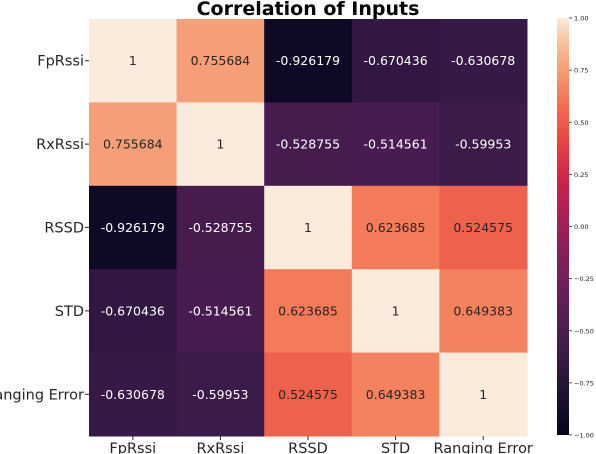  What do you see at coordinates (308, 447) in the screenshot?
I see `x-tick-label: RSSD` at bounding box center [308, 447].